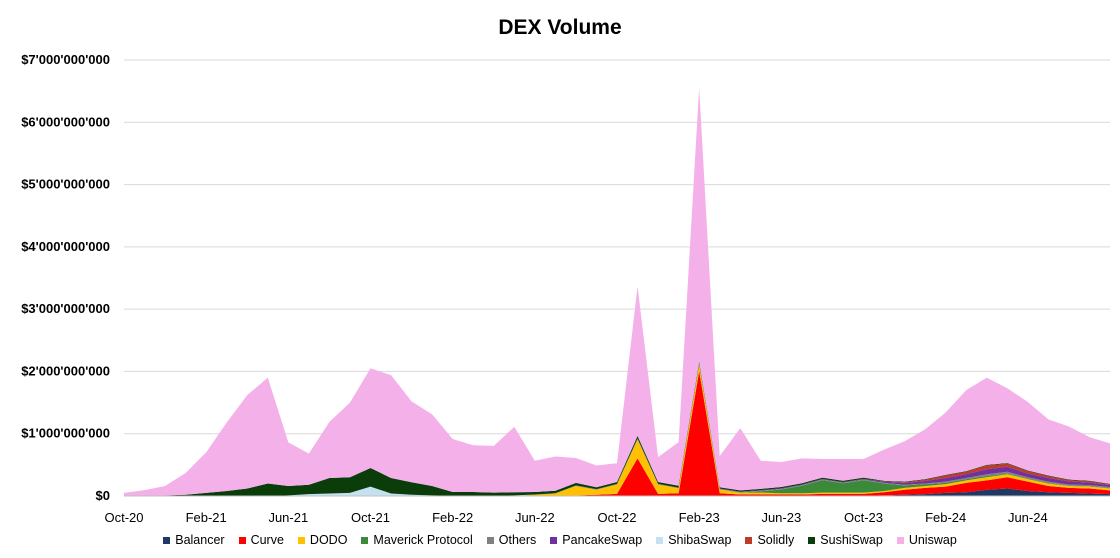 This screenshot has width=1120, height=558. I want to click on y-tick-label: $0, so click(103, 495).